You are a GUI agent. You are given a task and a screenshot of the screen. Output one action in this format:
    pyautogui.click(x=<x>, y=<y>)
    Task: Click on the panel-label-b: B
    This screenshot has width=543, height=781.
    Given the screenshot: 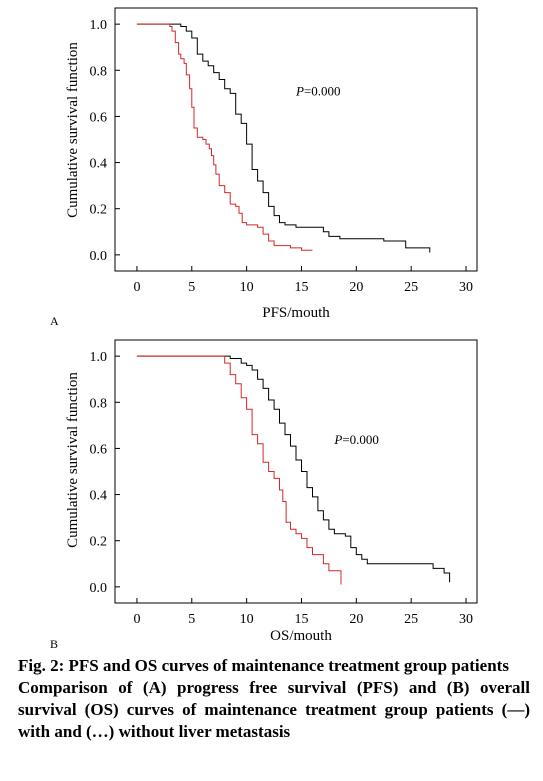 What is the action you would take?
    pyautogui.click(x=54, y=643)
    